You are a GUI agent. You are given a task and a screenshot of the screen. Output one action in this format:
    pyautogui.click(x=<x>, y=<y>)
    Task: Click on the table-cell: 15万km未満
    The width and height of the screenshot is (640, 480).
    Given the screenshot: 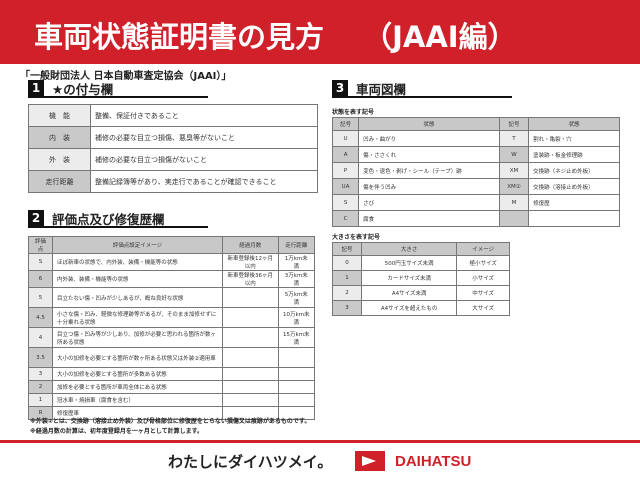 What is the action you would take?
    pyautogui.click(x=296, y=337)
    